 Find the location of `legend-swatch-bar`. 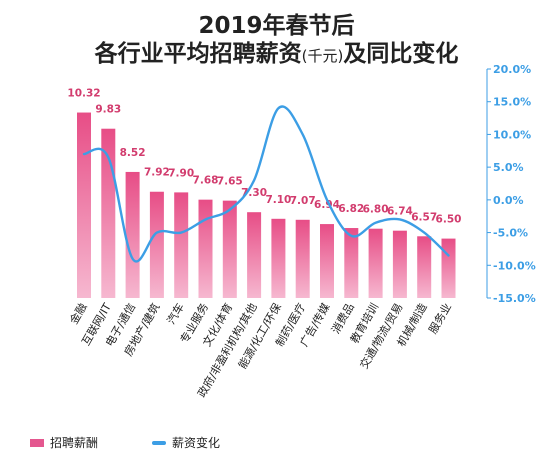

legend-swatch-bar is located at coordinates (37, 442).